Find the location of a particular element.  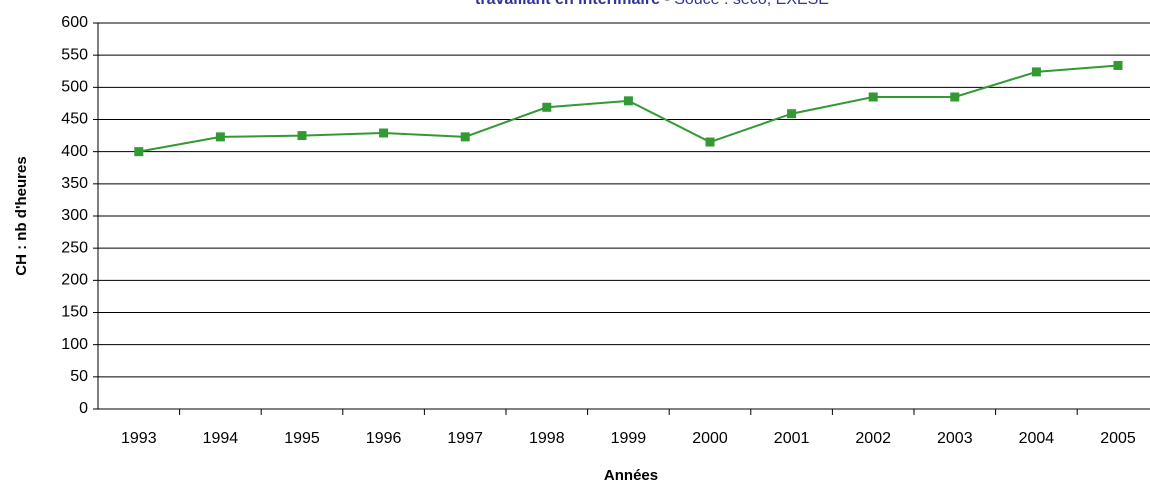

x-tick-label: 1996 is located at coordinates (384, 438).